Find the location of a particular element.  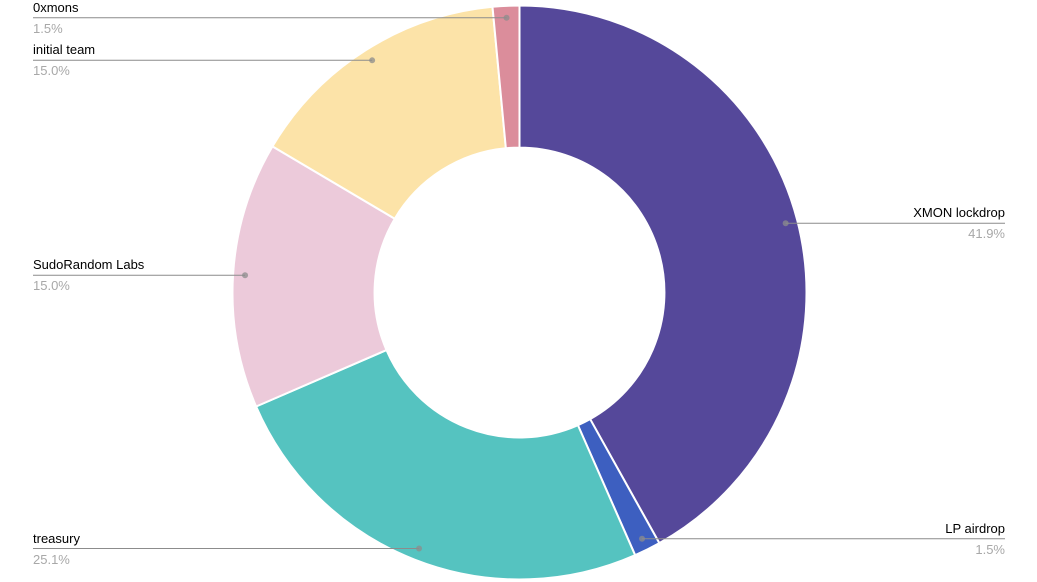

slice-label-lp-airdrop: LP airdrop is located at coordinates (975, 528).